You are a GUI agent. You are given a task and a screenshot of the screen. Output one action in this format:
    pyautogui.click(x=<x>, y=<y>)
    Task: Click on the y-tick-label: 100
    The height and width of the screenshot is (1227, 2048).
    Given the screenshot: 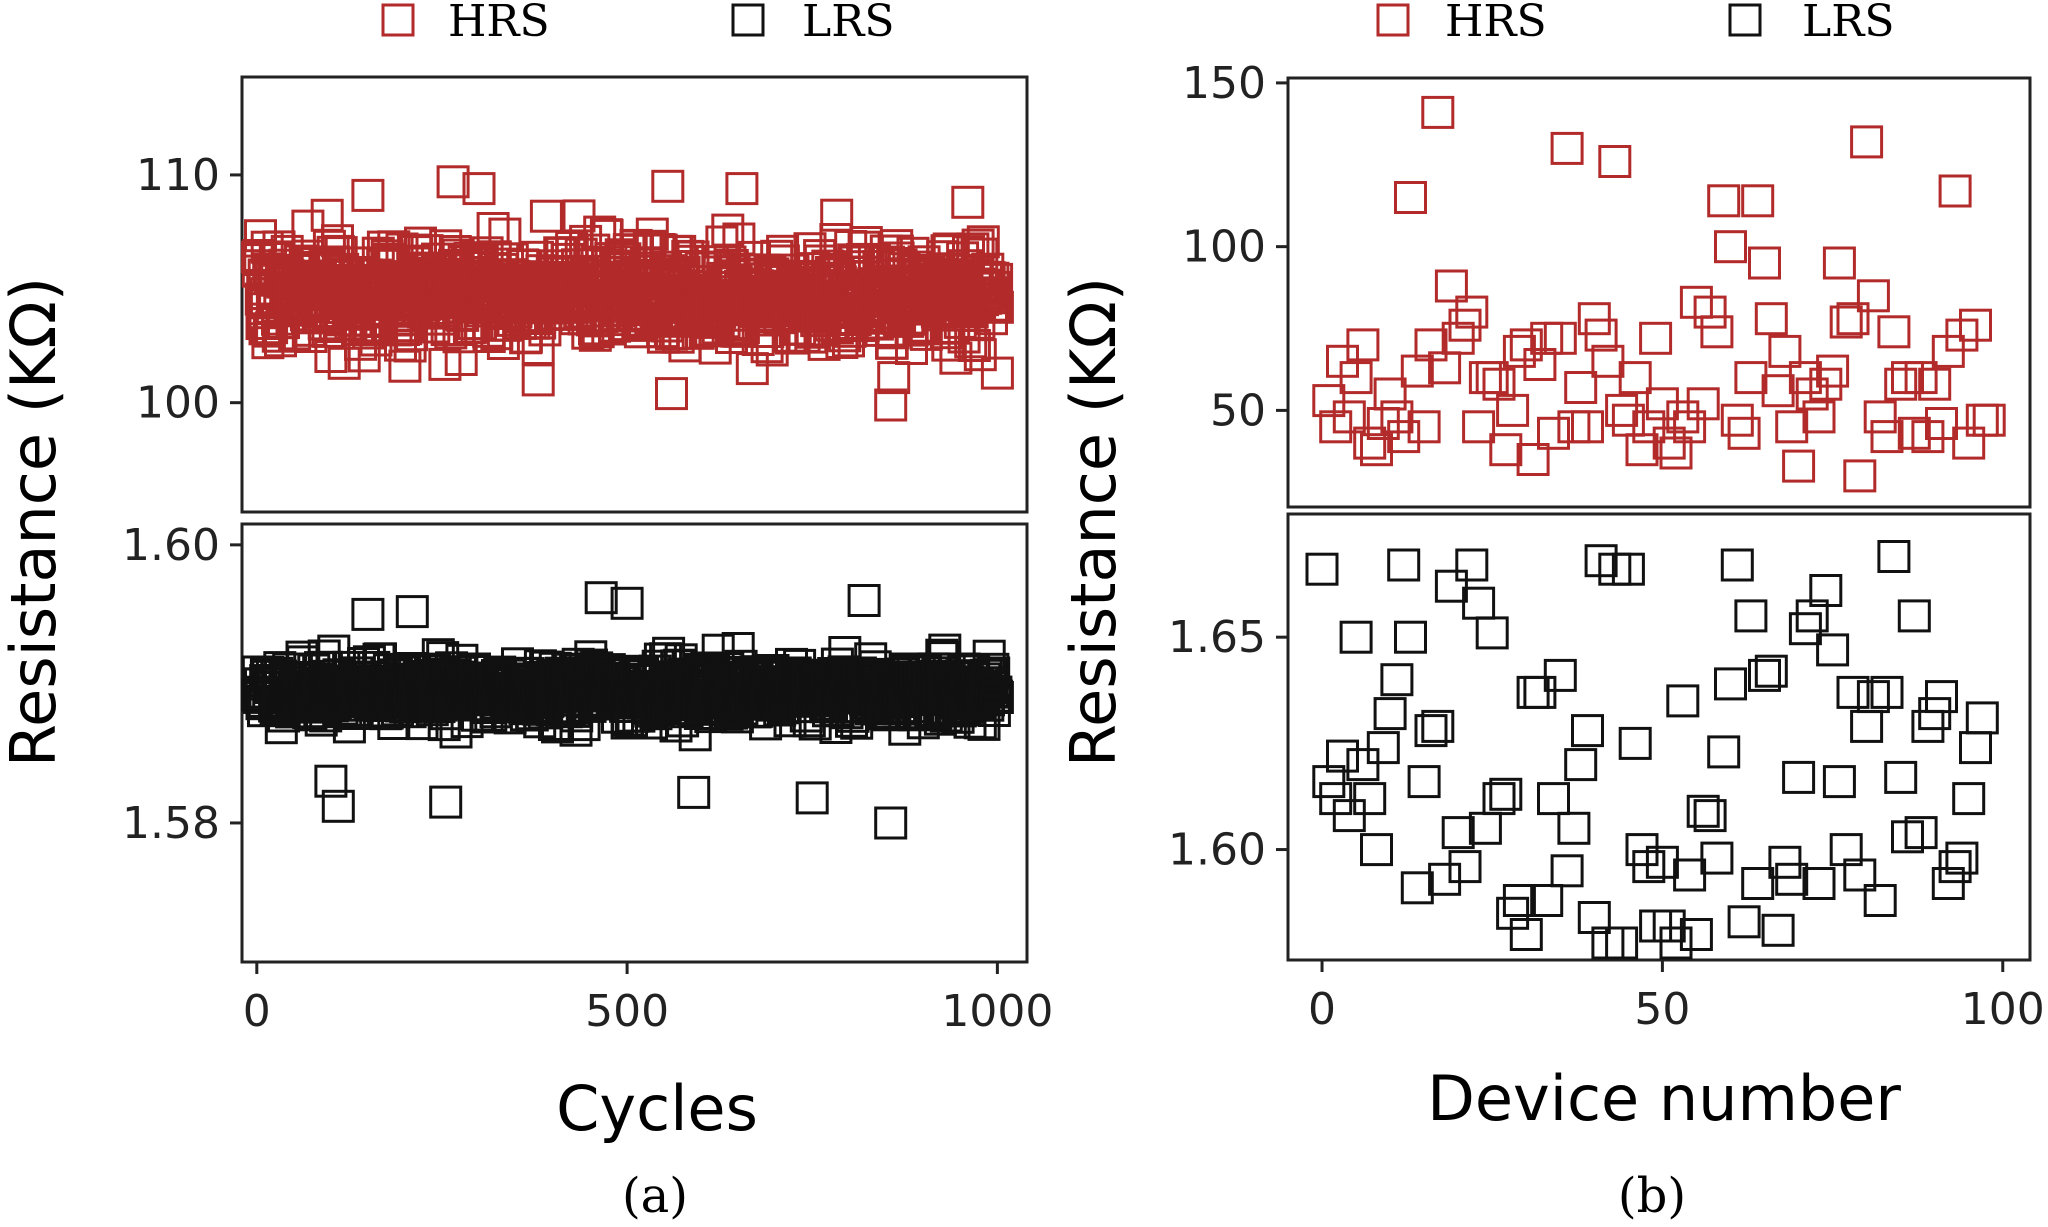 What is the action you would take?
    pyautogui.click(x=1224, y=247)
    